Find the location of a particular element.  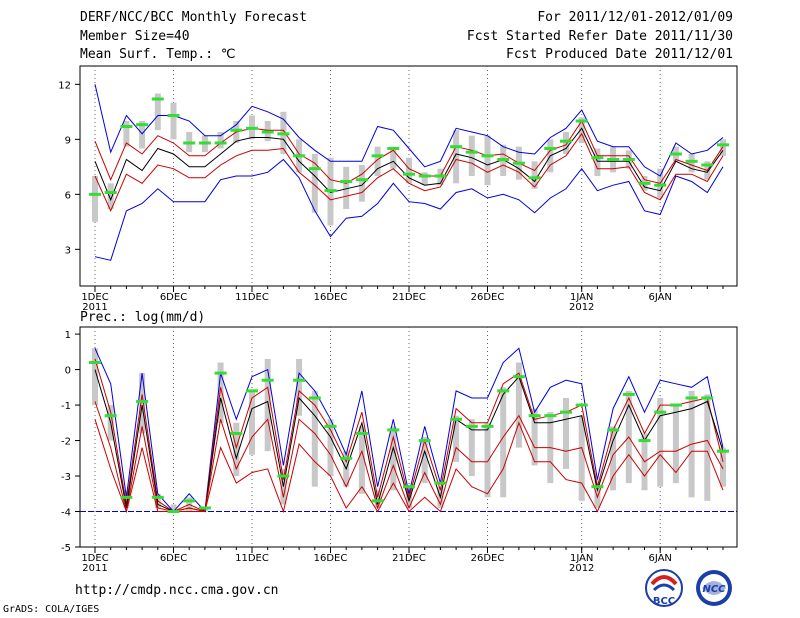

series-min-line is located at coordinates (409, 209).